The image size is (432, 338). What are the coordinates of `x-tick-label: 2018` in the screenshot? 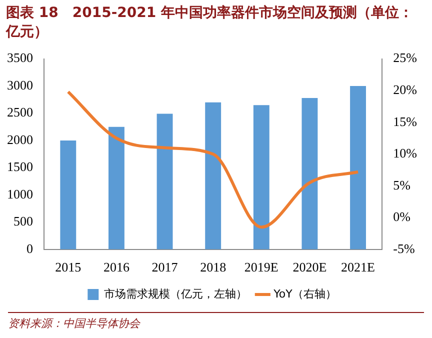 It's located at (213, 267).